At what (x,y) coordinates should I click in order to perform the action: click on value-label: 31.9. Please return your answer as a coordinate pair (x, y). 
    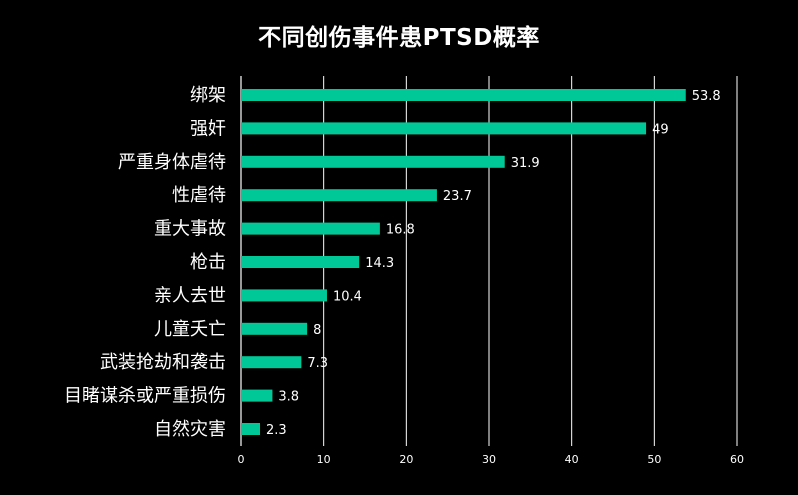
    Looking at the image, I should click on (525, 163).